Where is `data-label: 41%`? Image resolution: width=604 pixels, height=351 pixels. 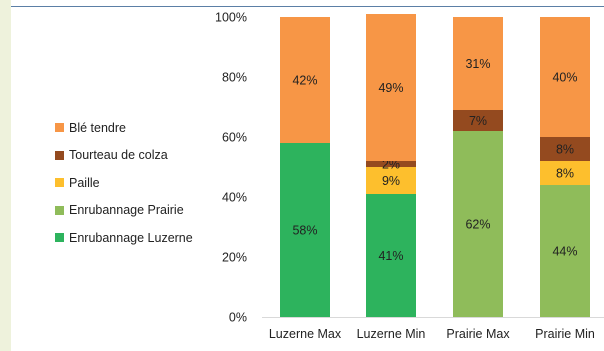
data-label: 41% is located at coordinates (390, 256).